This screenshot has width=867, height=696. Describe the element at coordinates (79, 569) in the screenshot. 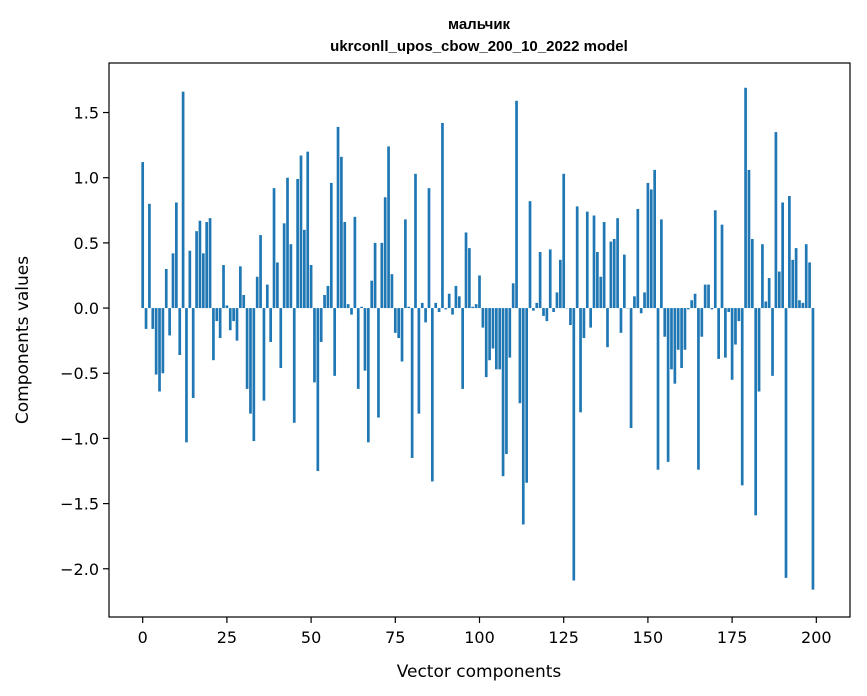

I see `y-tick-label: −2.0` at that location.